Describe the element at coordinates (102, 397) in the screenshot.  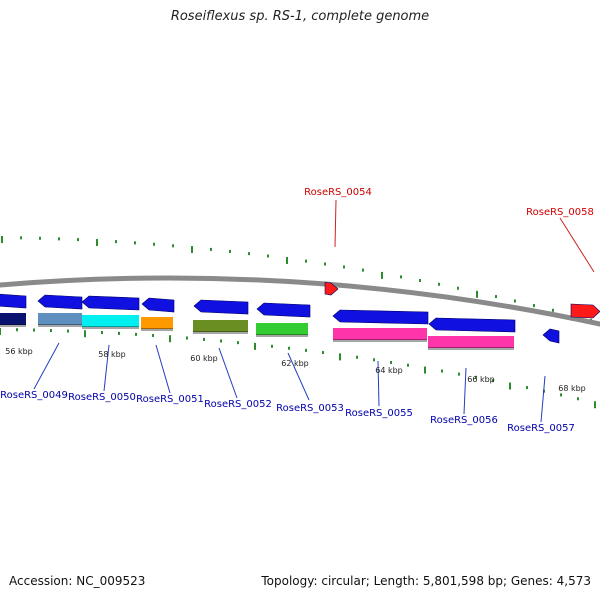
I see `gene-label: RoseRS_0050` at that location.